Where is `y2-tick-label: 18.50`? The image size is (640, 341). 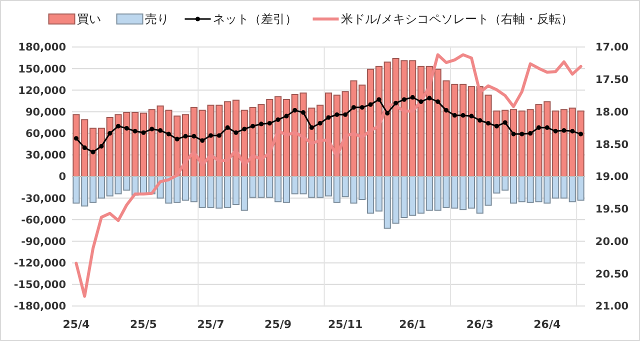 y2-tick-label: 18.50 is located at coordinates (612, 144).